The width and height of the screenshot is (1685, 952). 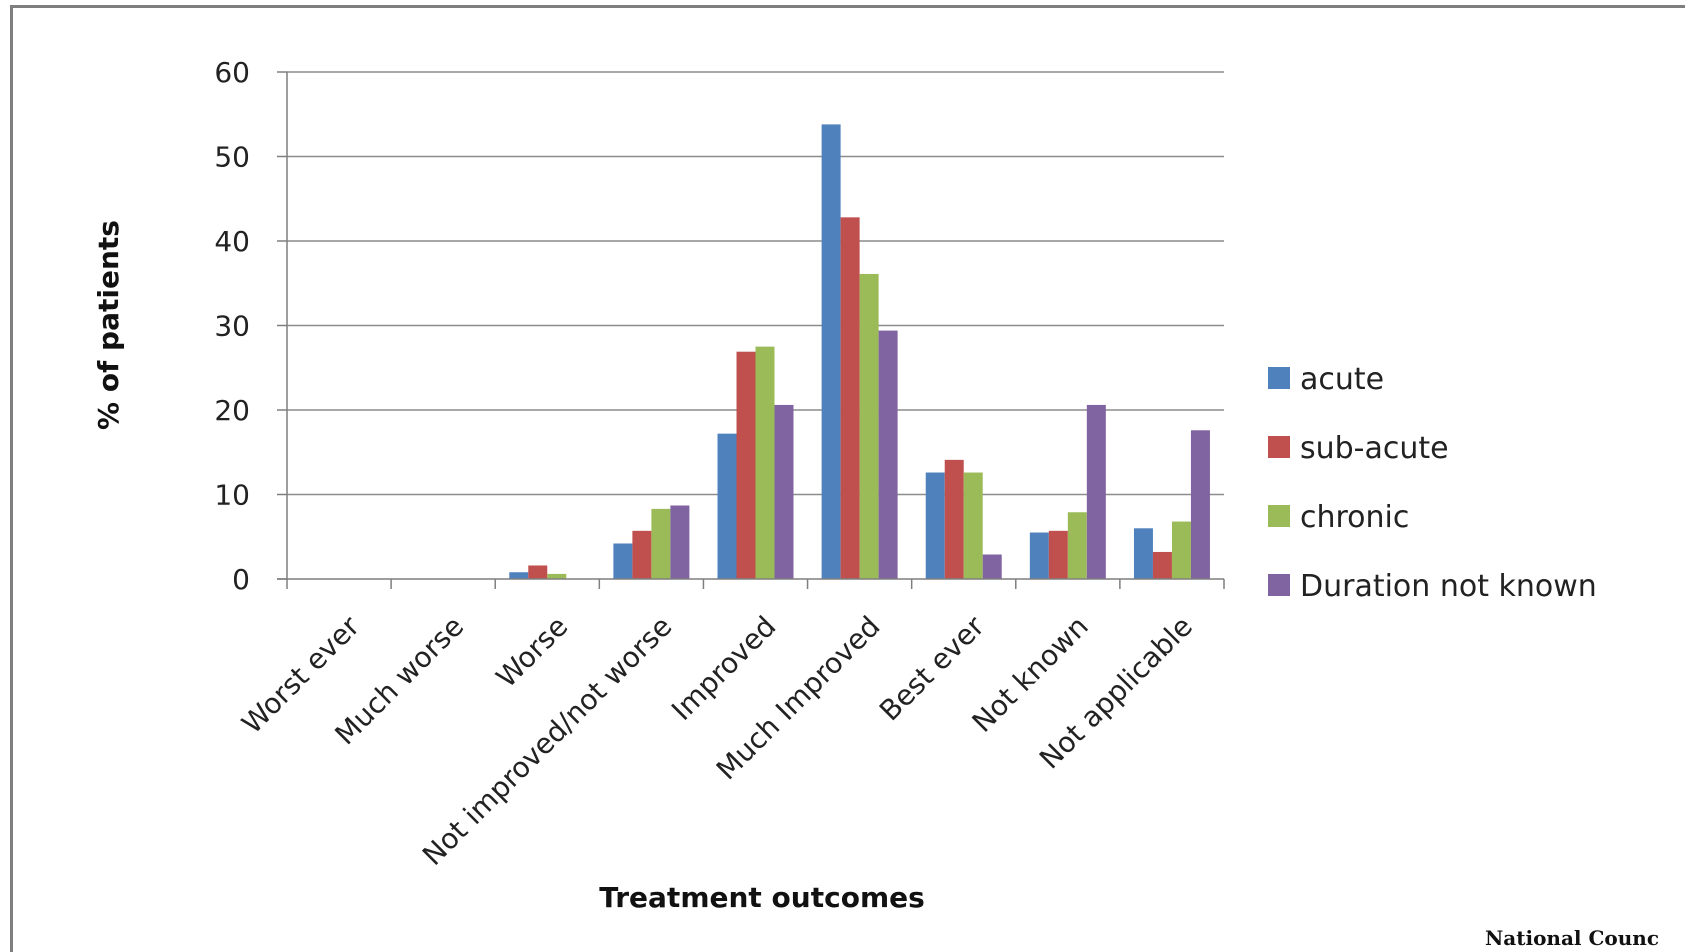 I want to click on y-tick-label: 50, so click(x=232, y=157).